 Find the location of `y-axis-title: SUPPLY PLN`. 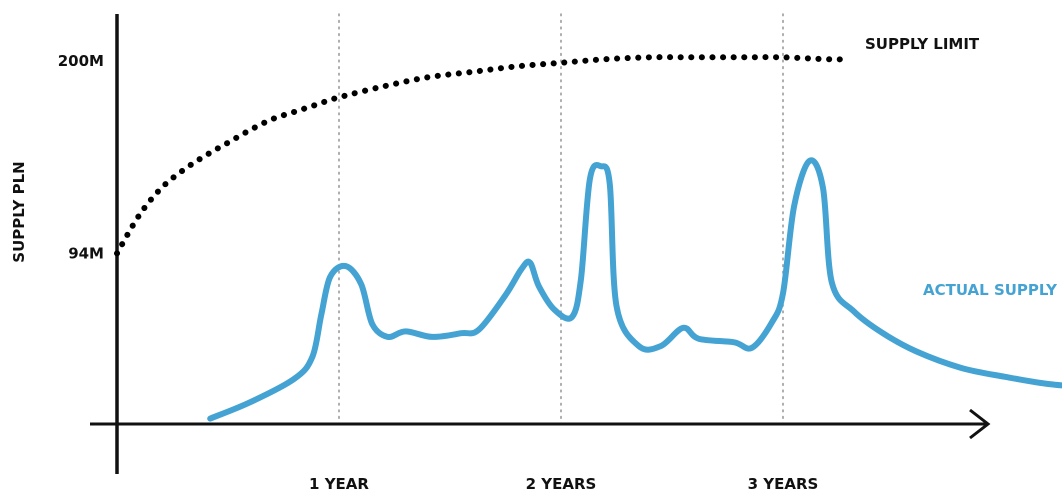

y-axis-title: SUPPLY PLN is located at coordinates (19, 211).